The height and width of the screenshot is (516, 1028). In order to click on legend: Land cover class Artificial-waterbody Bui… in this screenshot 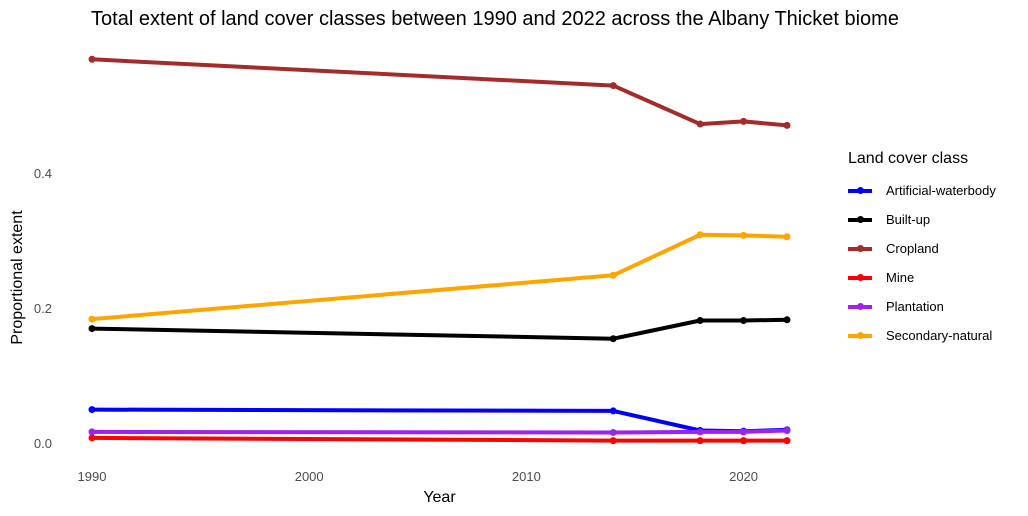, I will do `click(922, 250)`.